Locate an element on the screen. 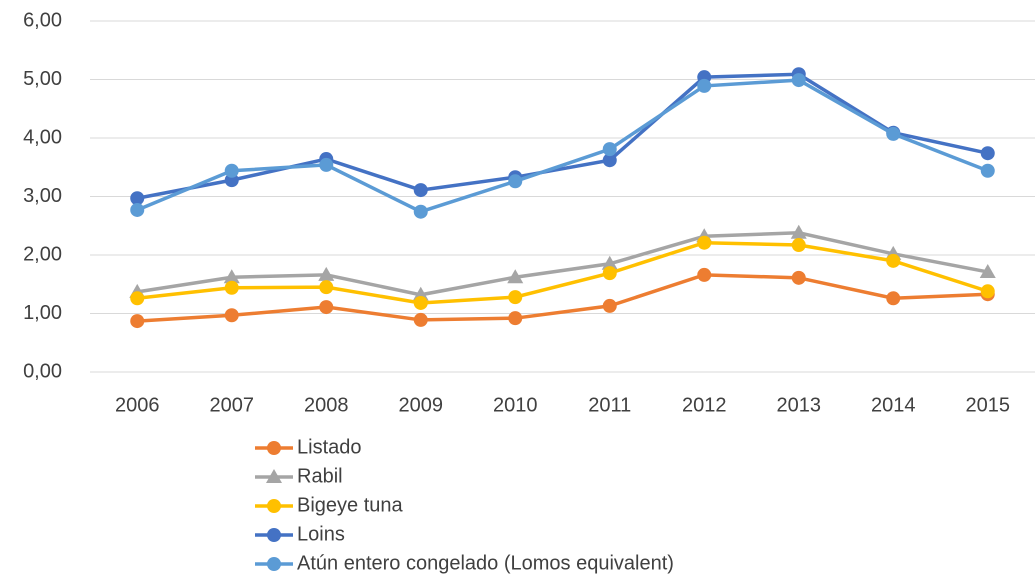 This screenshot has width=1035, height=586. x-tick-label: 2011 is located at coordinates (609, 405).